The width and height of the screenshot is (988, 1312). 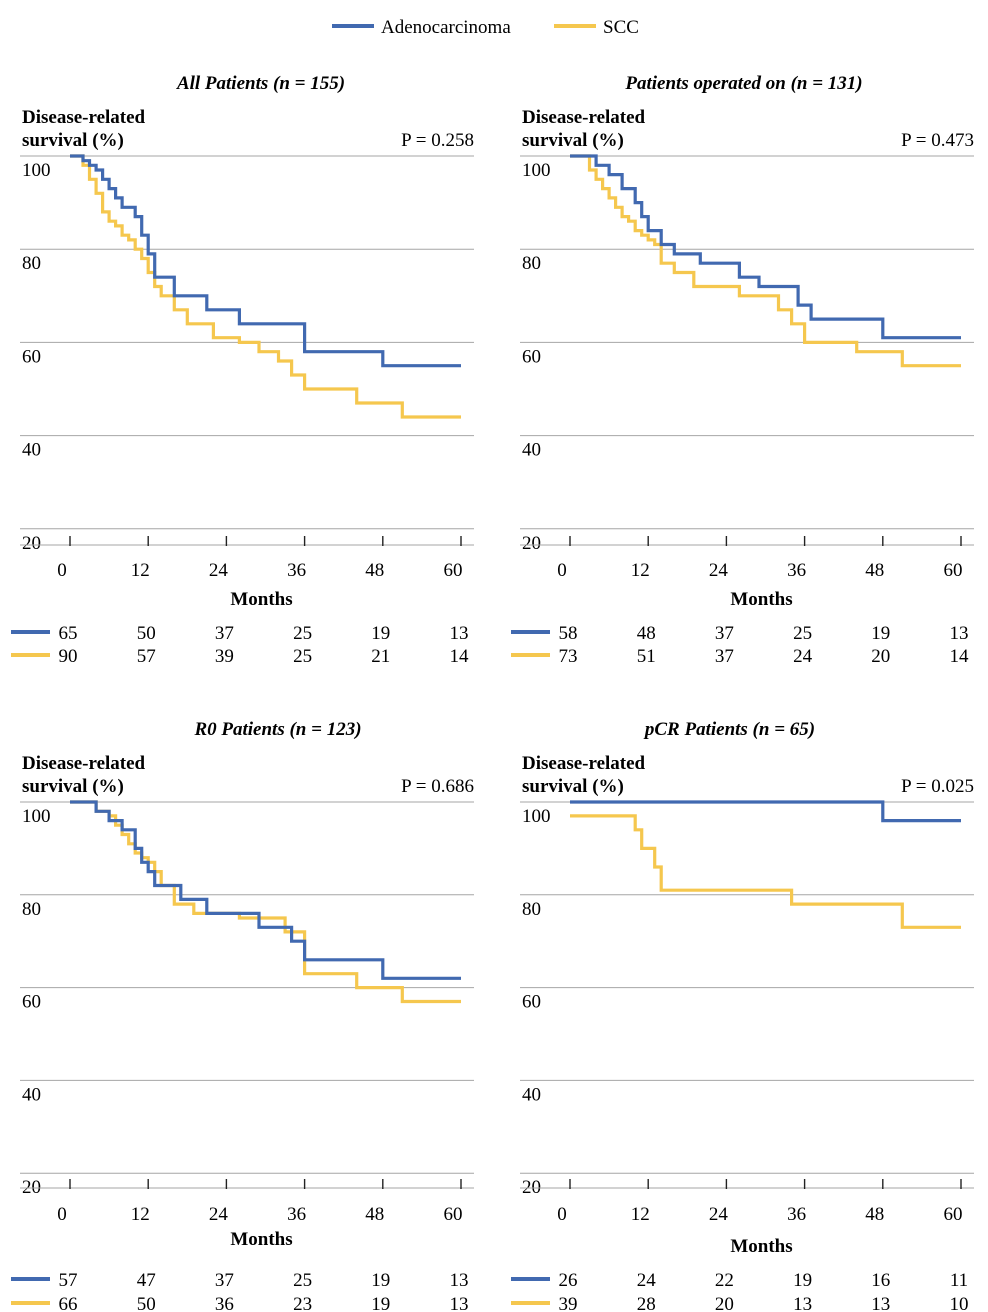 What do you see at coordinates (729, 729) in the screenshot?
I see `chart-title: pCR Patients (n = 65)` at bounding box center [729, 729].